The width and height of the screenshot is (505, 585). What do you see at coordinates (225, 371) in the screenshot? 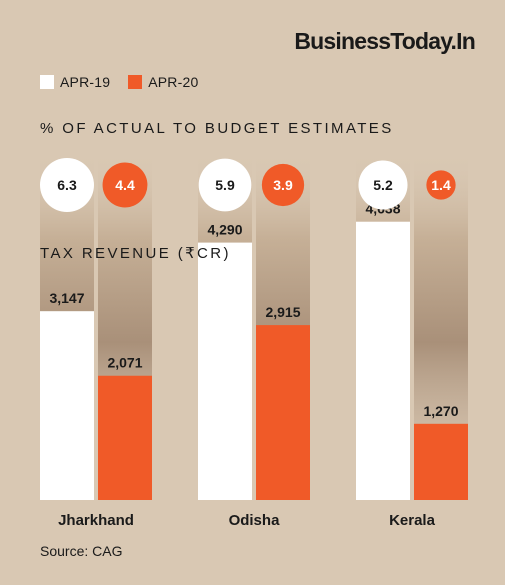
I see `bar-apr-19-odisha` at bounding box center [225, 371].